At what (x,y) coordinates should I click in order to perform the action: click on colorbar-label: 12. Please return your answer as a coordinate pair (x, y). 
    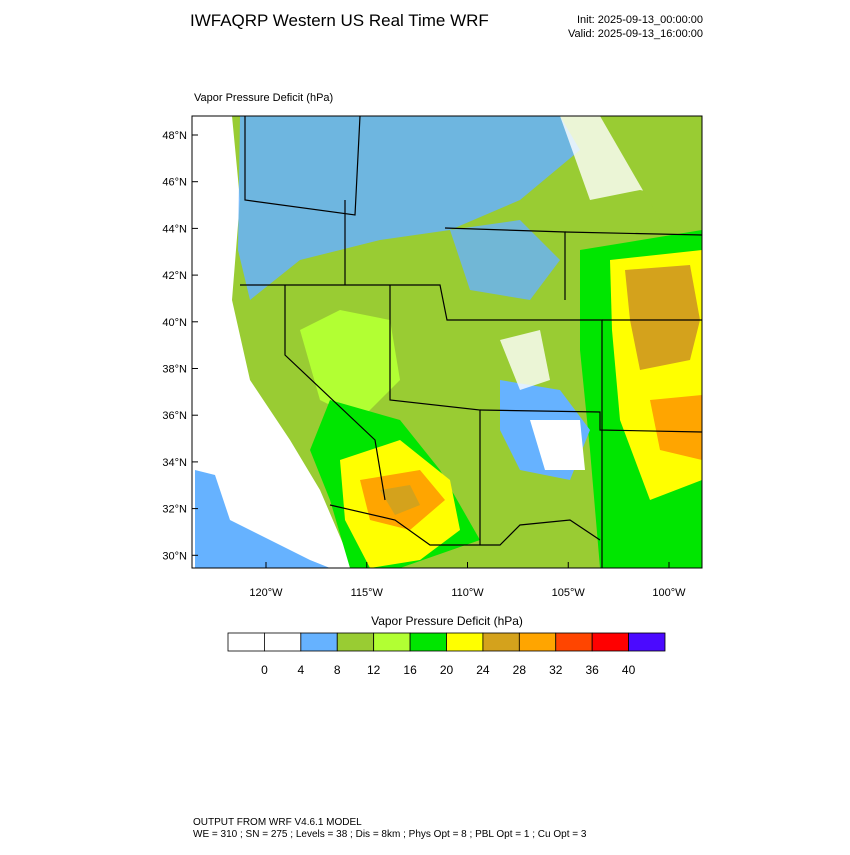
    Looking at the image, I should click on (374, 670).